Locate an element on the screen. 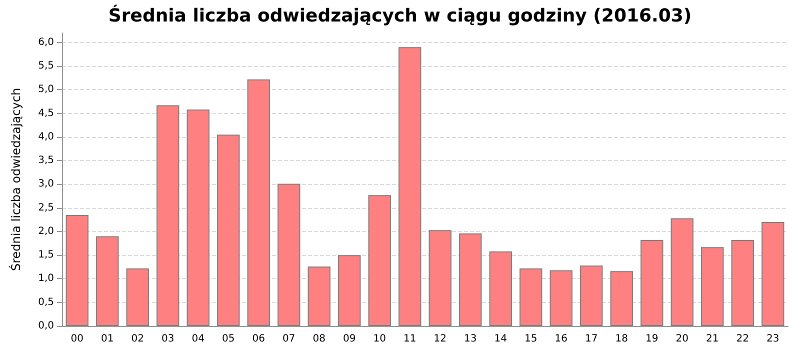 The width and height of the screenshot is (800, 350). x-tick-label: 00 is located at coordinates (77, 339).